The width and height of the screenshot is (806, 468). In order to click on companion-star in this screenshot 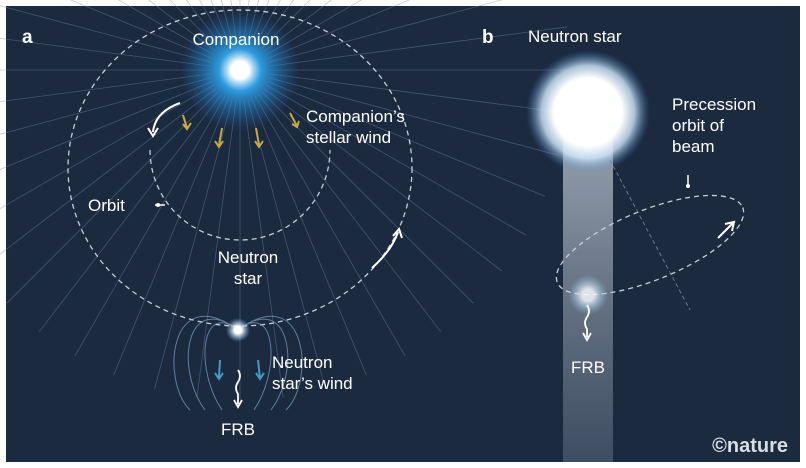, I will do `click(240, 70)`.